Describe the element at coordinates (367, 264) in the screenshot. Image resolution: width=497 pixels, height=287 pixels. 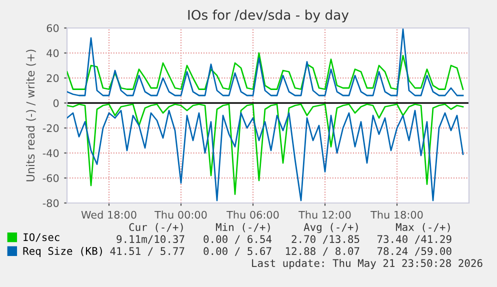
I see `text: Last update: Thu May 21 23:50:28 2026` at that location.